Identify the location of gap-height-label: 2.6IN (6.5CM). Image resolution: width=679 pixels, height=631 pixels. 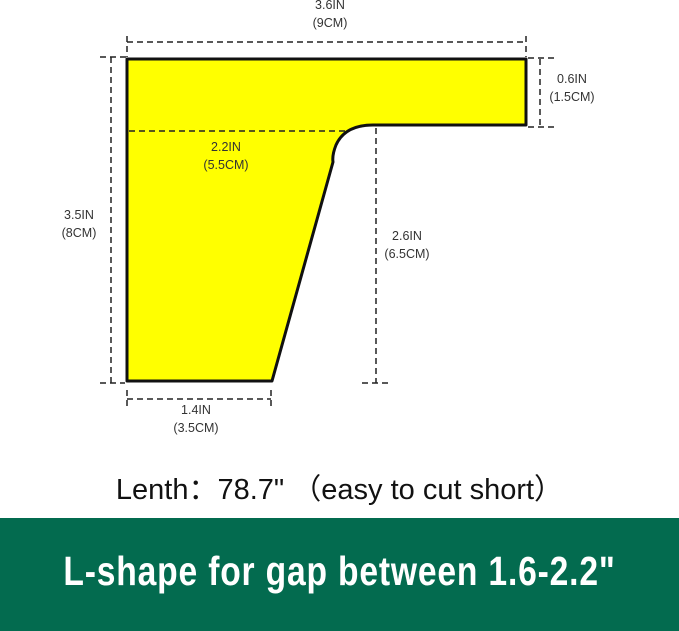
(407, 245).